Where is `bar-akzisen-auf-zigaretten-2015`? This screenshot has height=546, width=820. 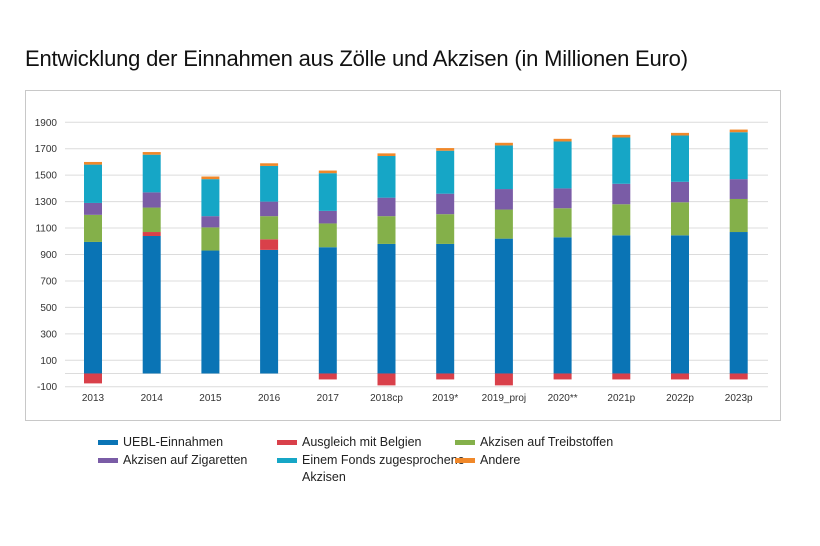 bar-akzisen-auf-zigaretten-2015 is located at coordinates (210, 222).